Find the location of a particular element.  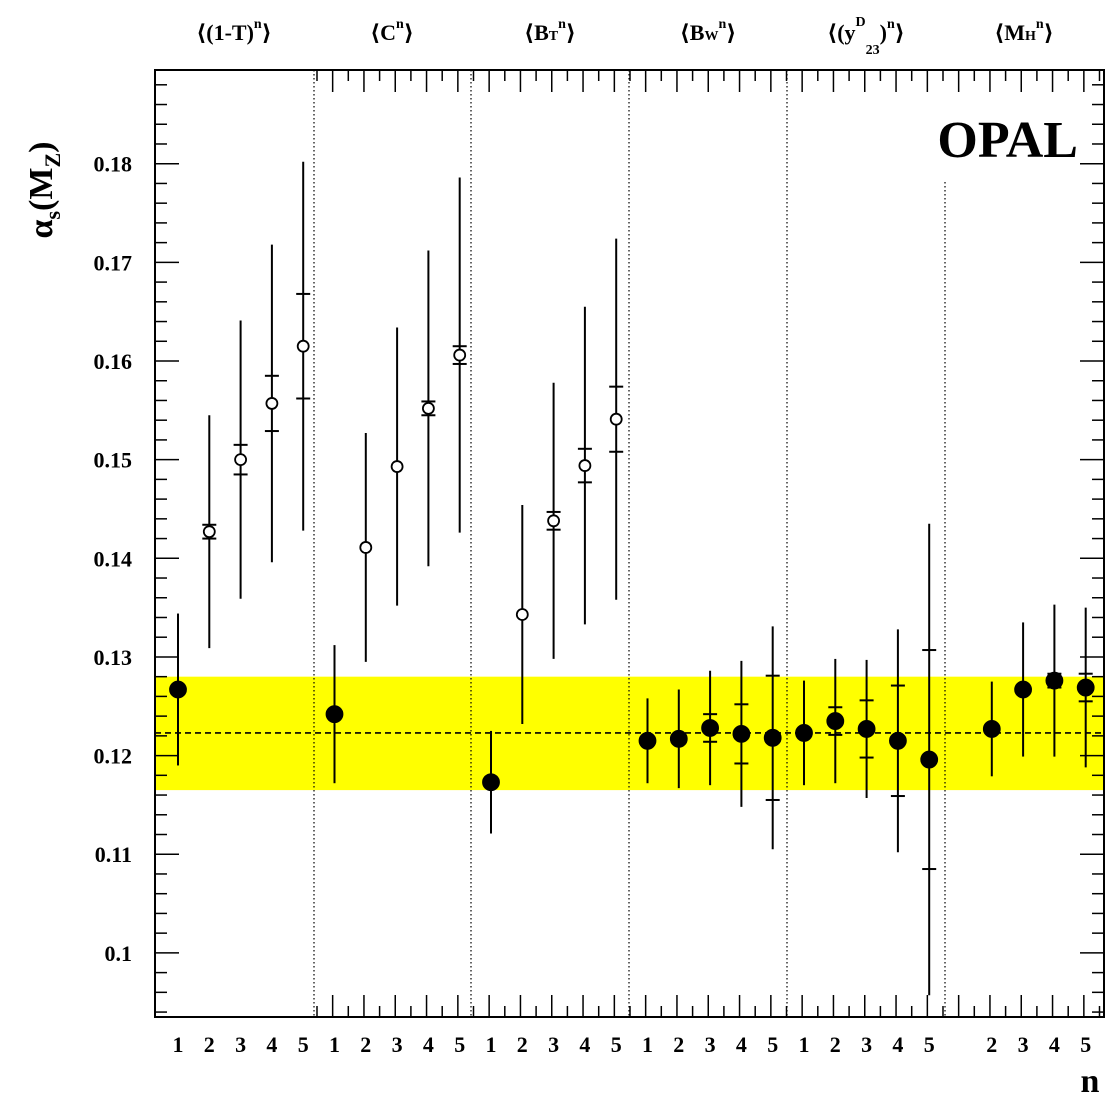

observable-label: ⟨MHn⟩ is located at coordinates (1024, 31).